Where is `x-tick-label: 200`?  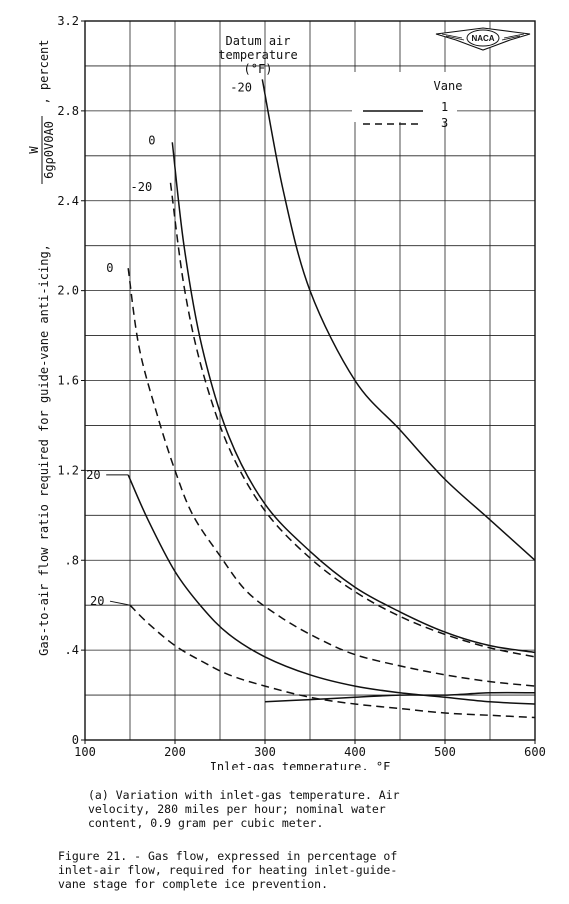 x-tick-label: 200 is located at coordinates (175, 752).